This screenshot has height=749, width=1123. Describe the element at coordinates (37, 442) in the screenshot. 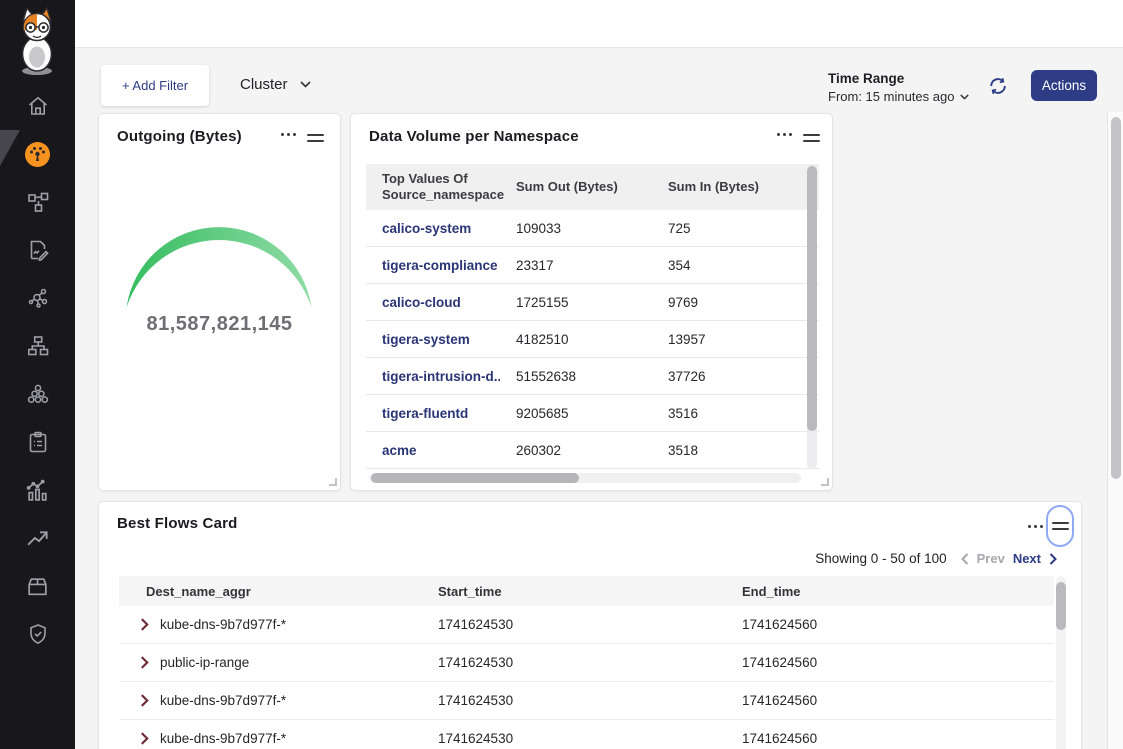

I see `sidebar-item-compliance` at that location.